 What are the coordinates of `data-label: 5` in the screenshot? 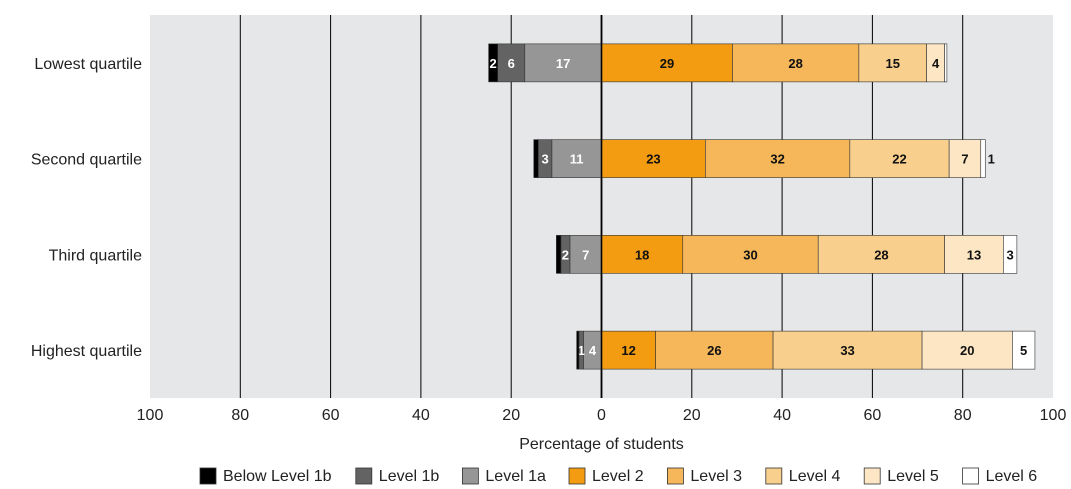 It's located at (1023, 350).